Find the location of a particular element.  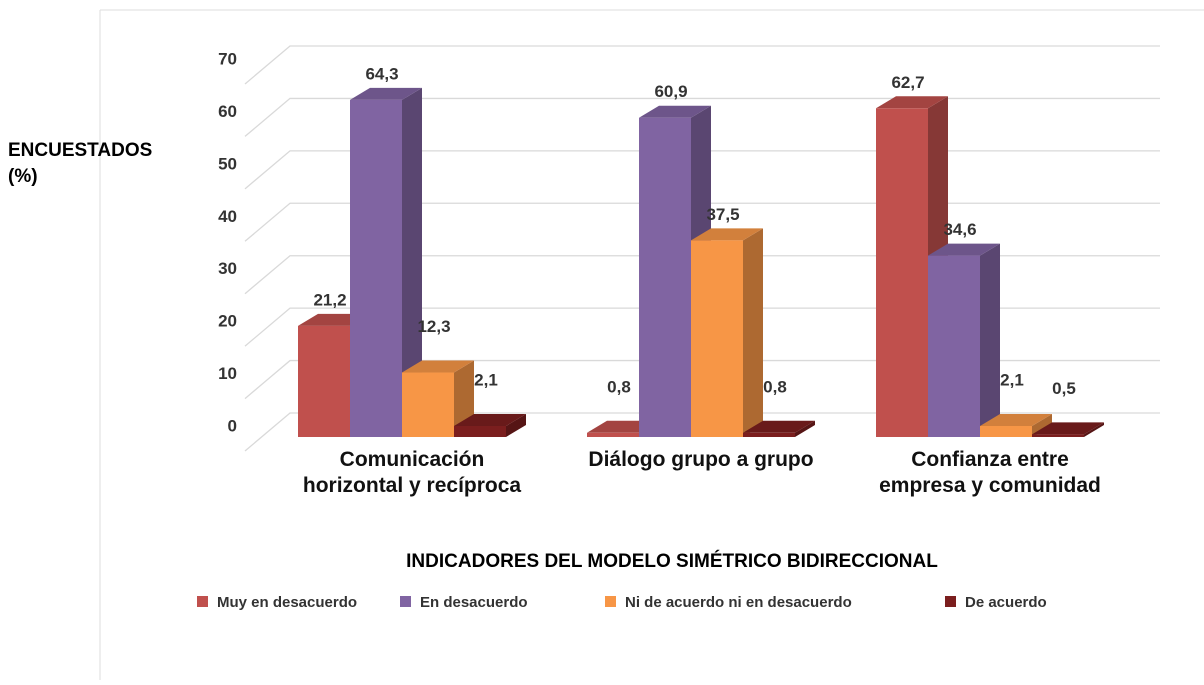

legend-label: Ni de acuerdo ni en desacuerdo is located at coordinates (738, 602).